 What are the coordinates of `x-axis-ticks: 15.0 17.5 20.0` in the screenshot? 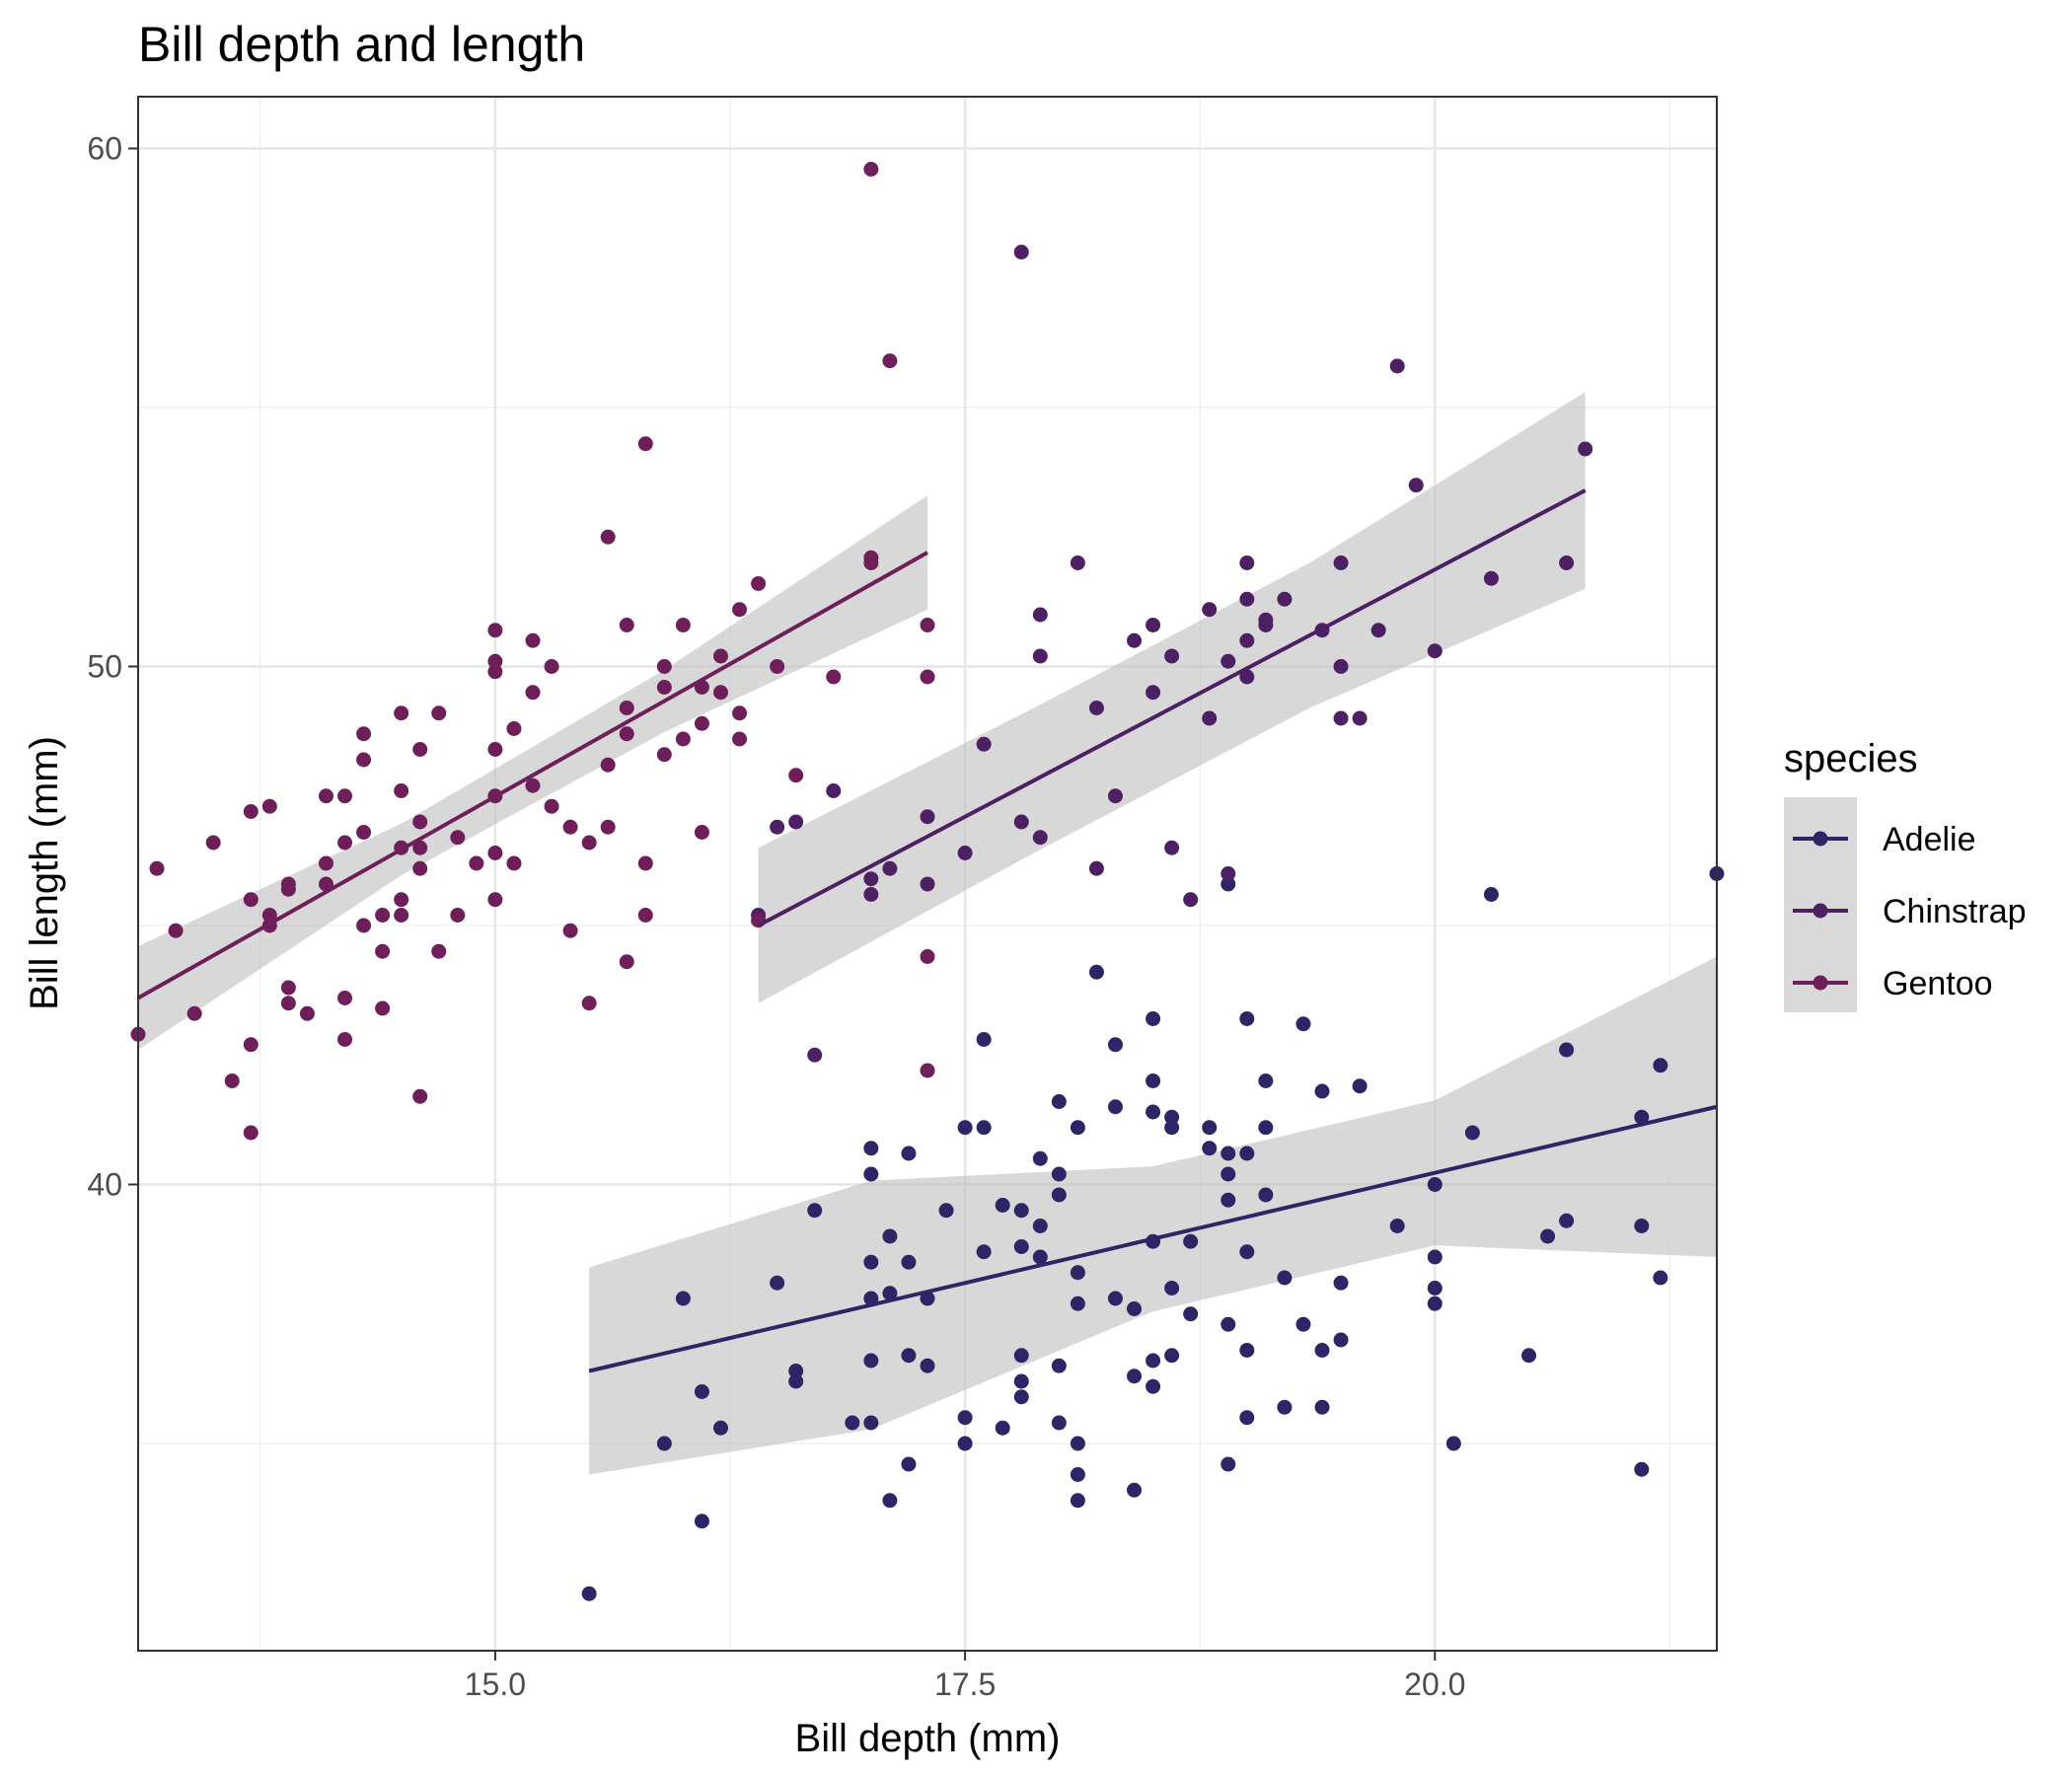 It's located at (965, 1677).